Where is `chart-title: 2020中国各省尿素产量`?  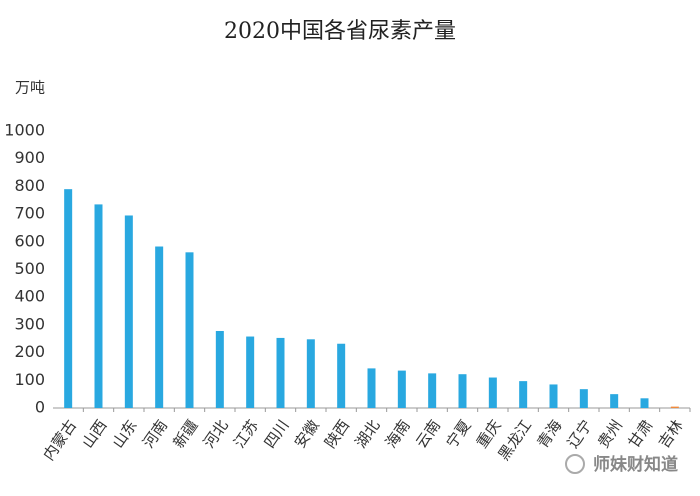 chart-title: 2020中国各省尿素产量 is located at coordinates (340, 31).